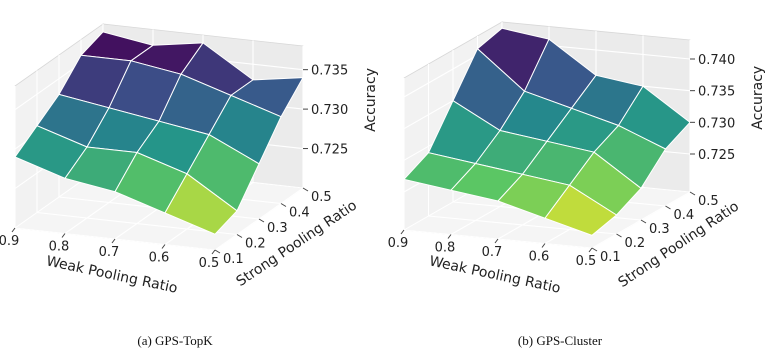 The image size is (766, 353). I want to click on grid-line, so click(137, 223).